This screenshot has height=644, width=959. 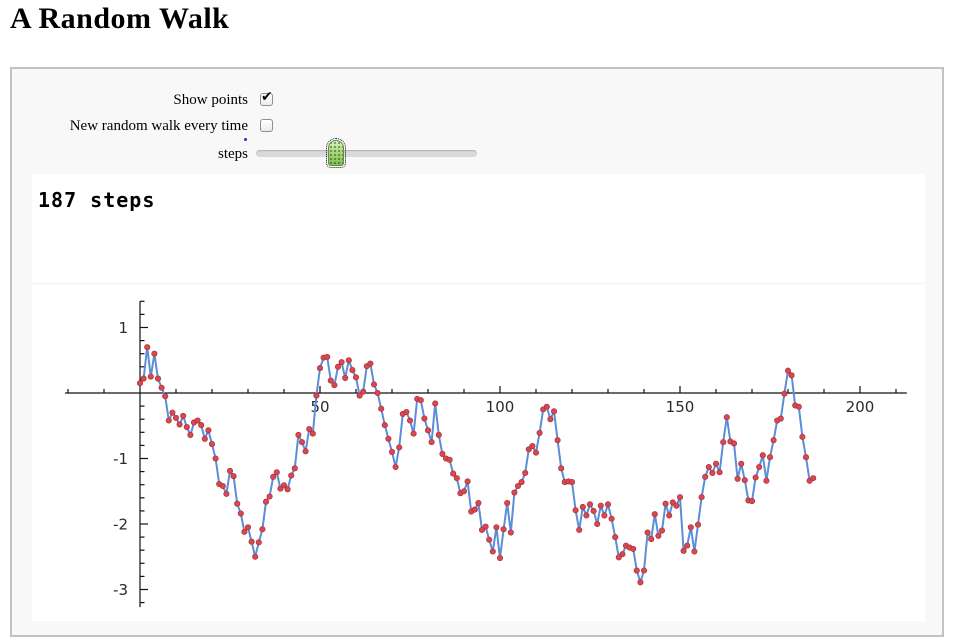 I want to click on show-points-checkbox: ✔, so click(x=266, y=97).